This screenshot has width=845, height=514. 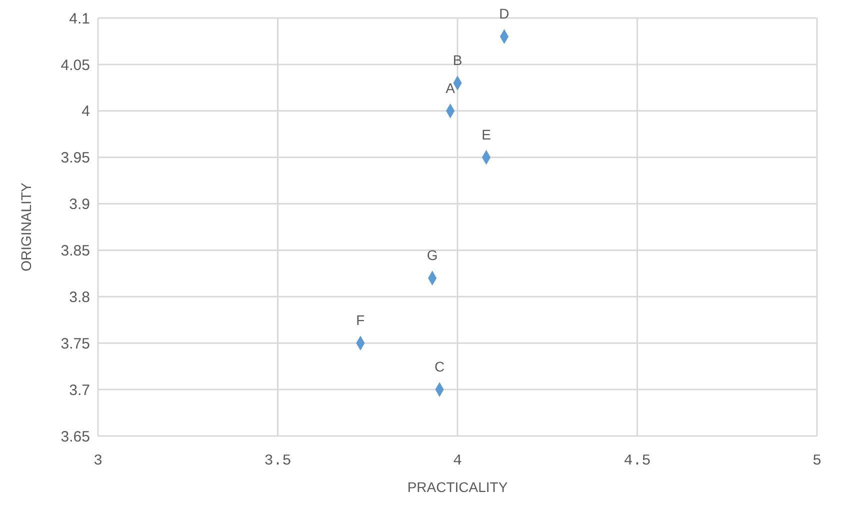 What do you see at coordinates (278, 461) in the screenshot?
I see `x-tick-label: 3.5` at bounding box center [278, 461].